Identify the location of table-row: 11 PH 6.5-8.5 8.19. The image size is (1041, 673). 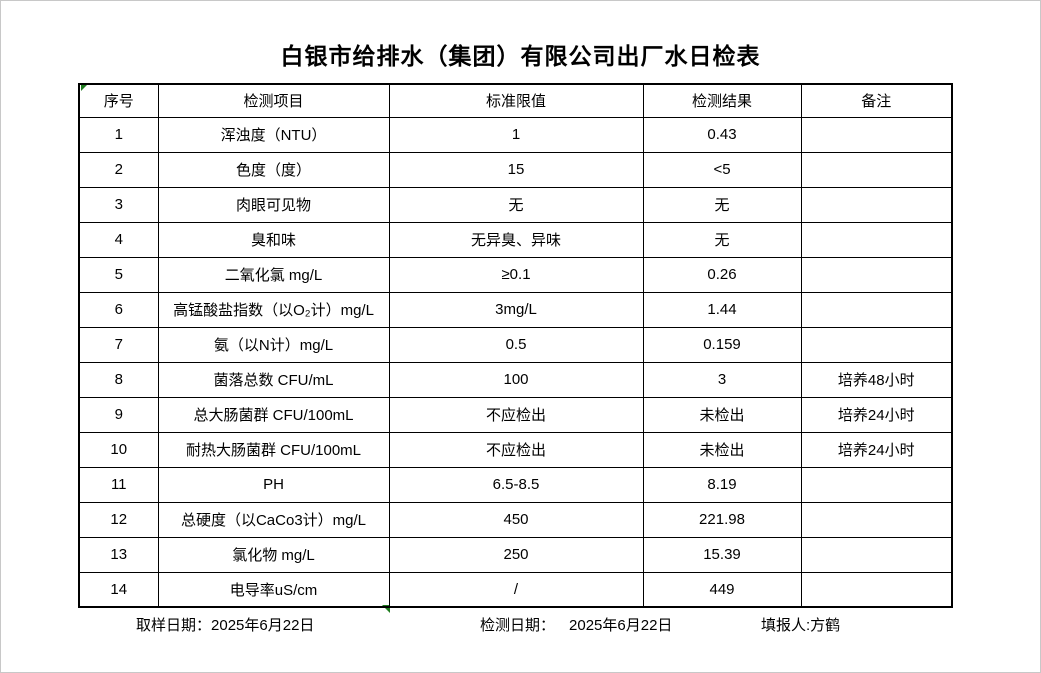
(515, 484).